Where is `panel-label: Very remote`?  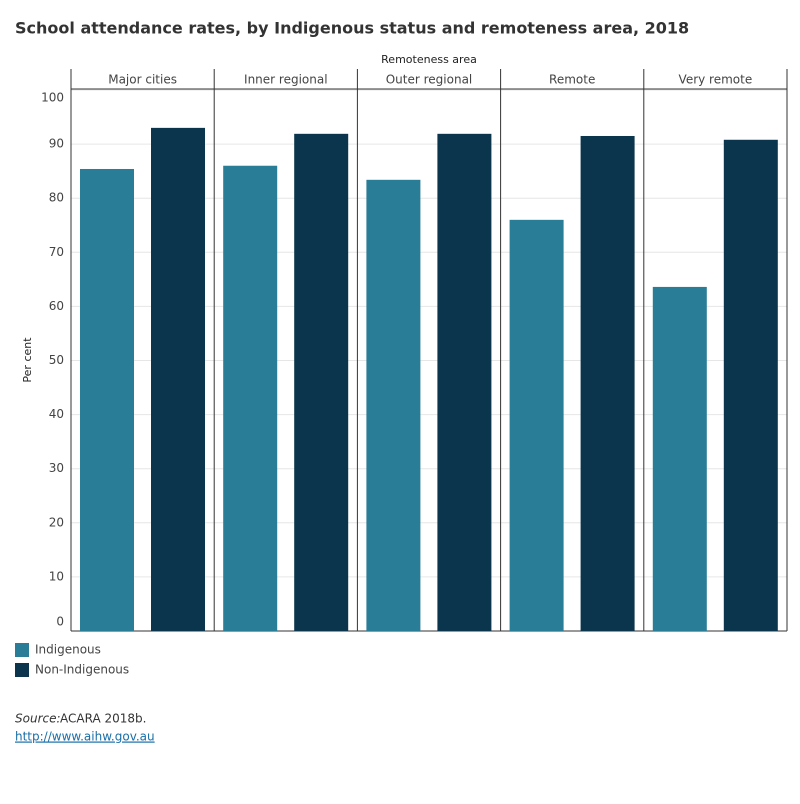 panel-label: Very remote is located at coordinates (716, 80).